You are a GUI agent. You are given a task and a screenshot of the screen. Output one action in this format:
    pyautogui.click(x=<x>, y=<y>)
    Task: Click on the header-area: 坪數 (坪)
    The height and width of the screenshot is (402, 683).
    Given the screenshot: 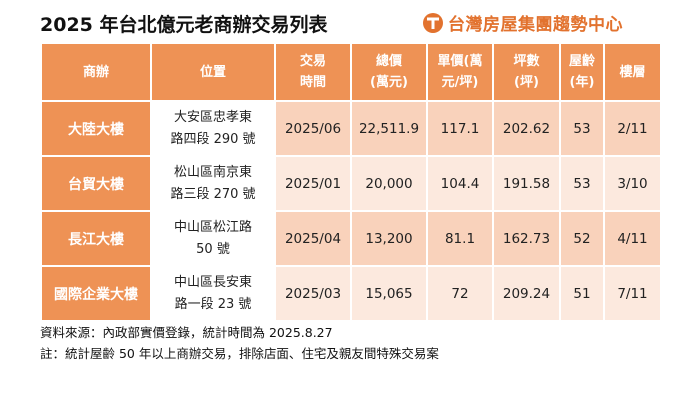 What is the action you would take?
    pyautogui.click(x=526, y=72)
    